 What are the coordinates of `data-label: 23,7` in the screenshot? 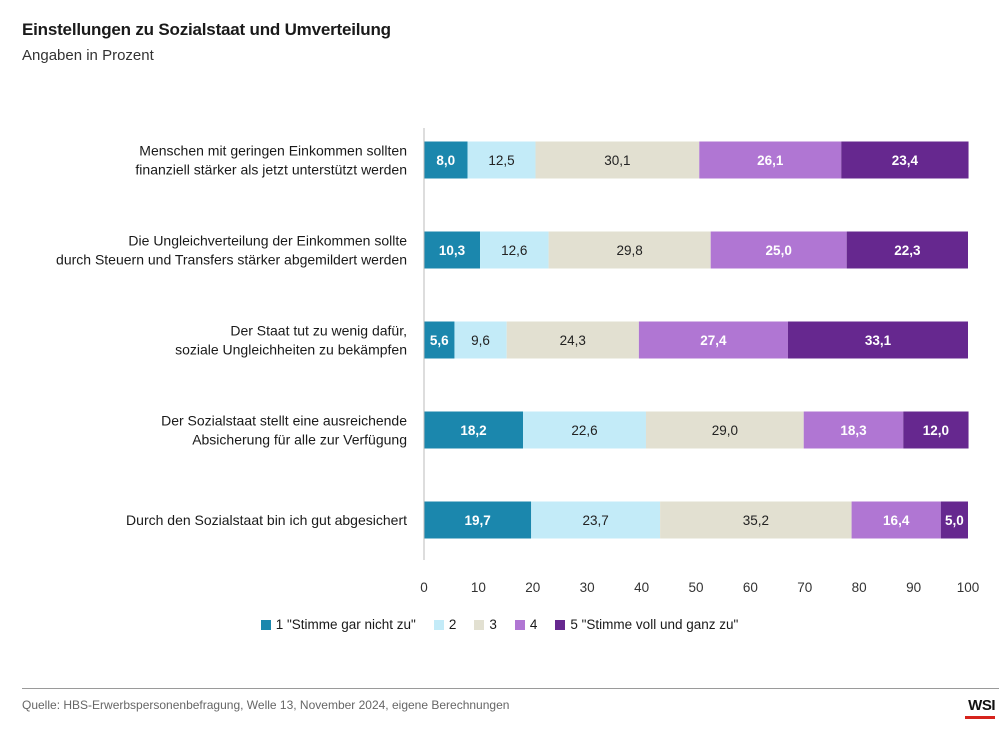 It's located at (595, 520).